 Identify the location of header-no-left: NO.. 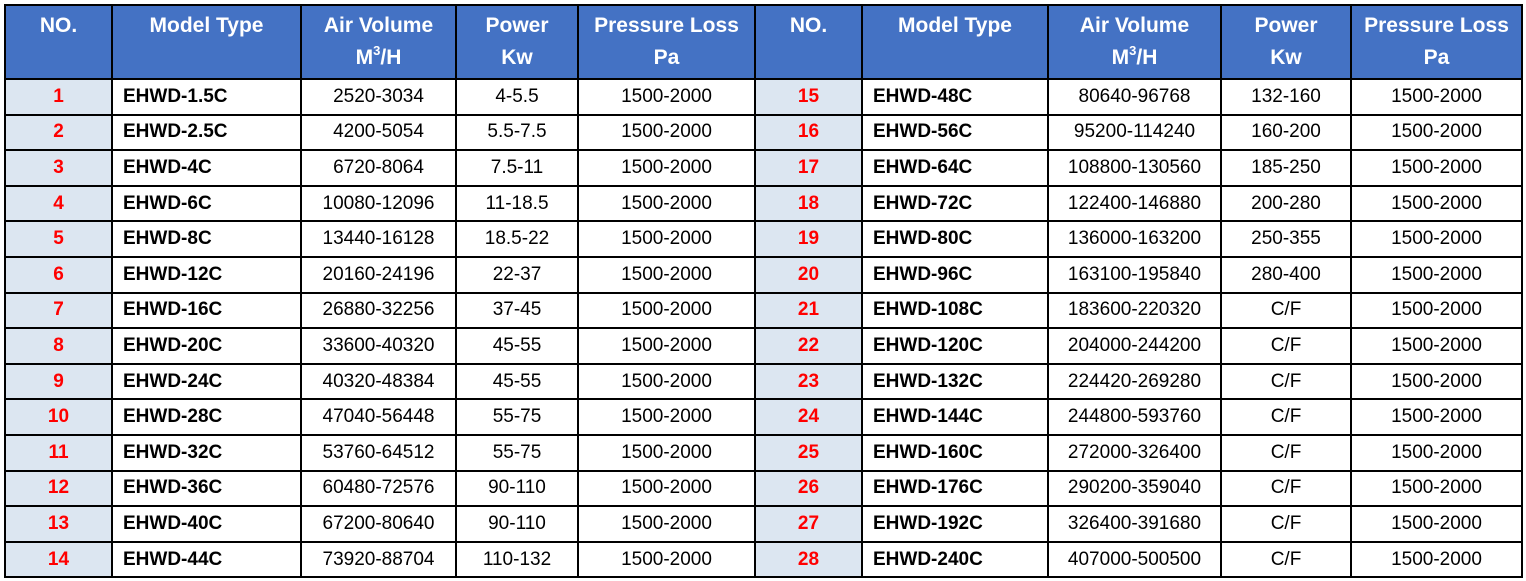
(58, 42).